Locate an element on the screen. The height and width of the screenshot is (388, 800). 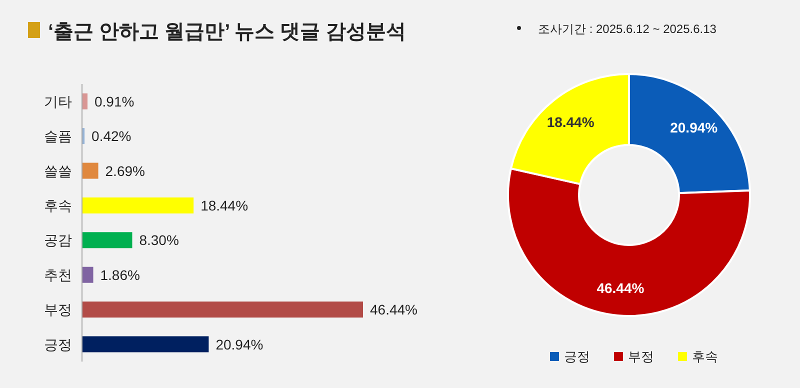
data-label: 2.69% is located at coordinates (125, 170).